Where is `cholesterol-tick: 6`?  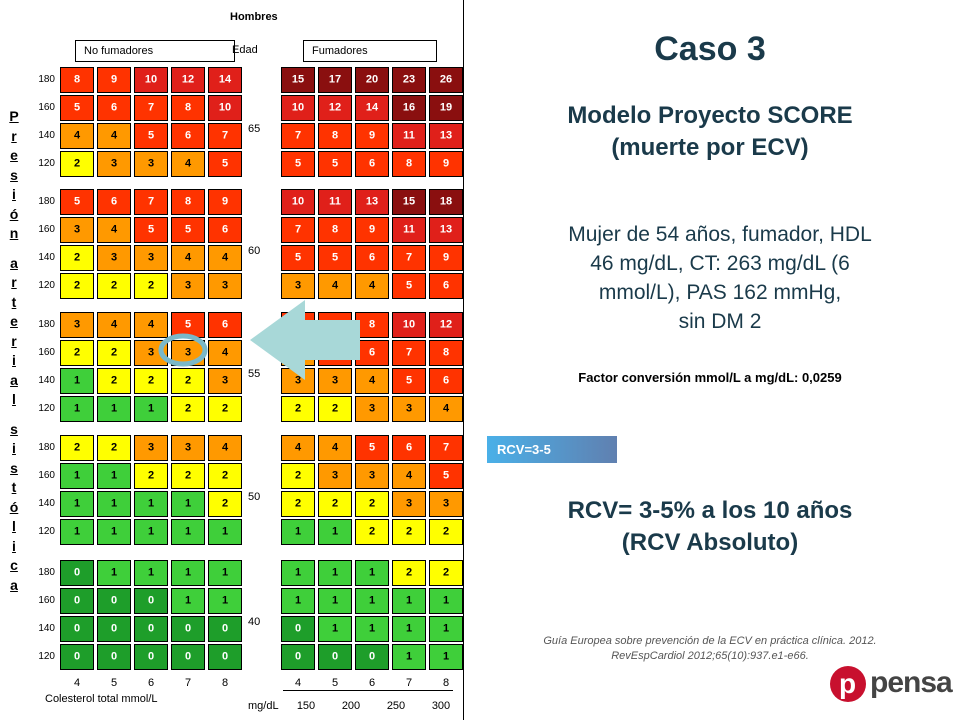
cholesterol-tick: 6 is located at coordinates (151, 683).